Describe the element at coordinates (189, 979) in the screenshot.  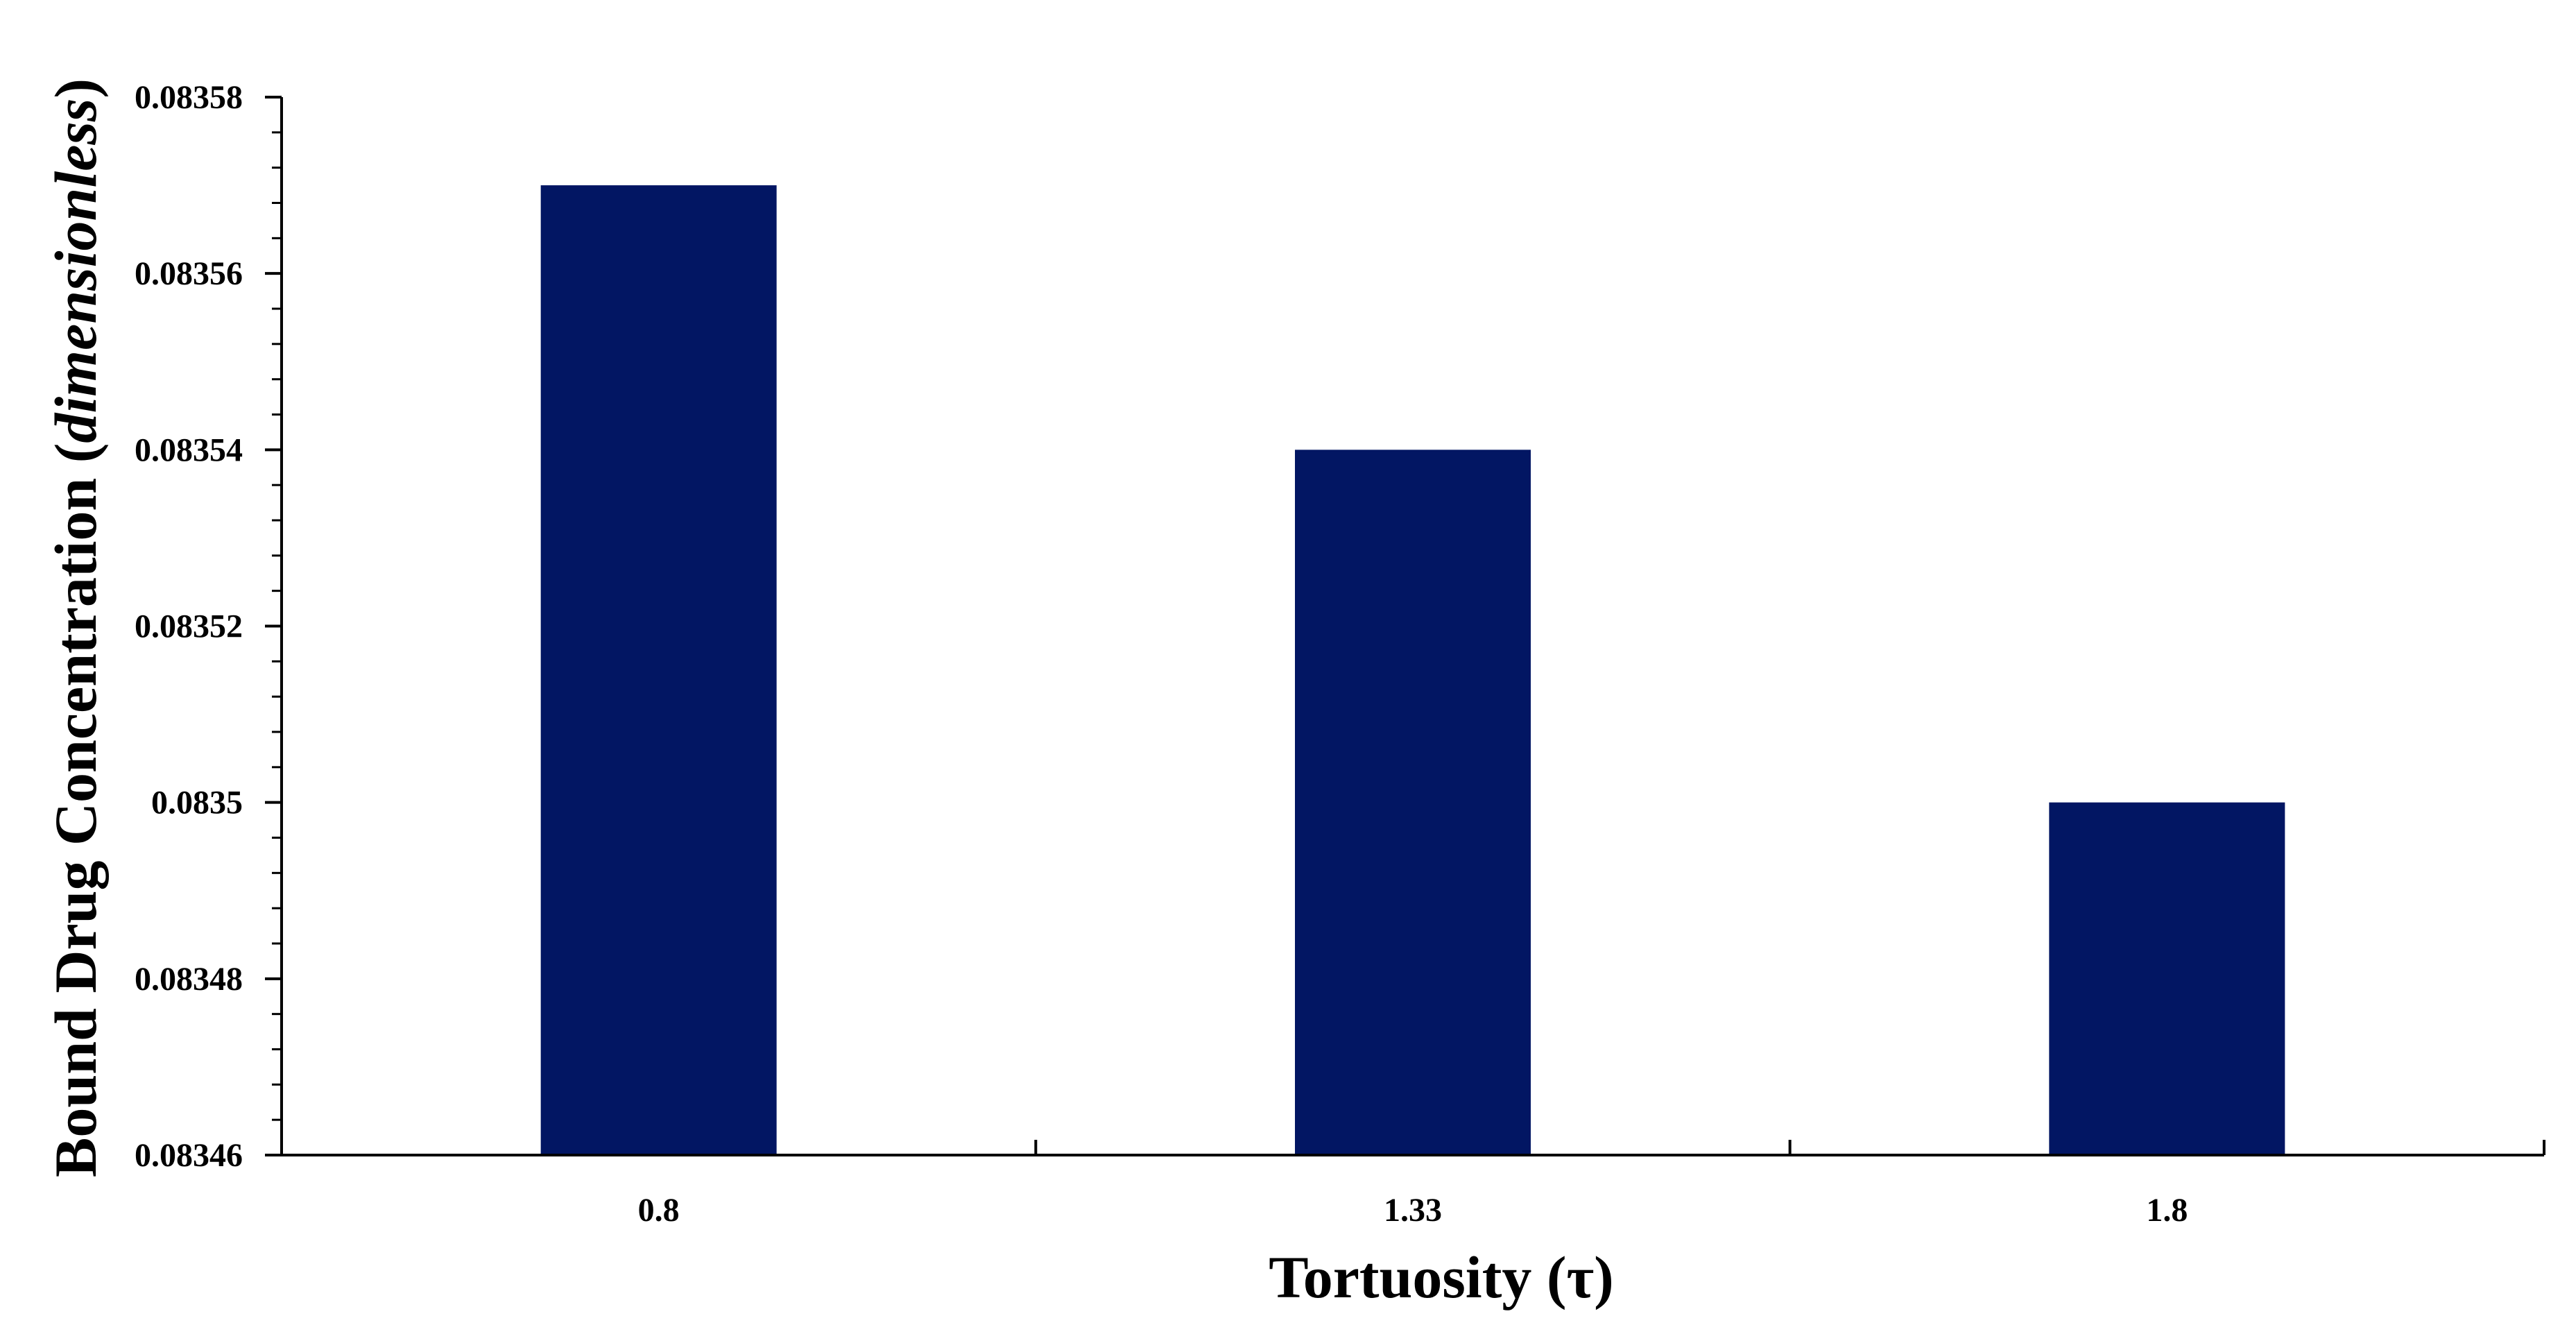
I see `y-tick-label: 0.08348` at that location.